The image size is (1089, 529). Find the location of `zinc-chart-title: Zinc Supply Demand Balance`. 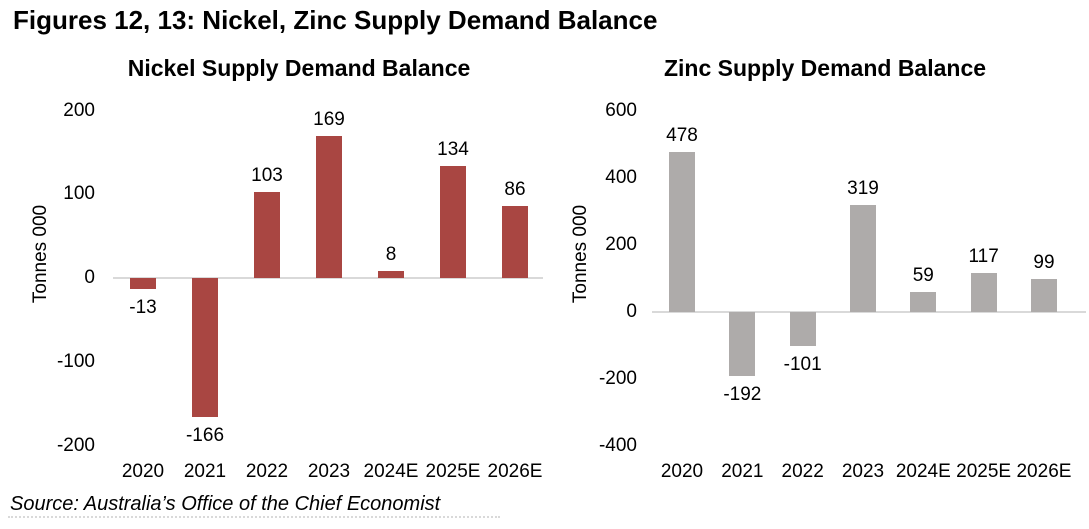

zinc-chart-title: Zinc Supply Demand Balance is located at coordinates (825, 68).